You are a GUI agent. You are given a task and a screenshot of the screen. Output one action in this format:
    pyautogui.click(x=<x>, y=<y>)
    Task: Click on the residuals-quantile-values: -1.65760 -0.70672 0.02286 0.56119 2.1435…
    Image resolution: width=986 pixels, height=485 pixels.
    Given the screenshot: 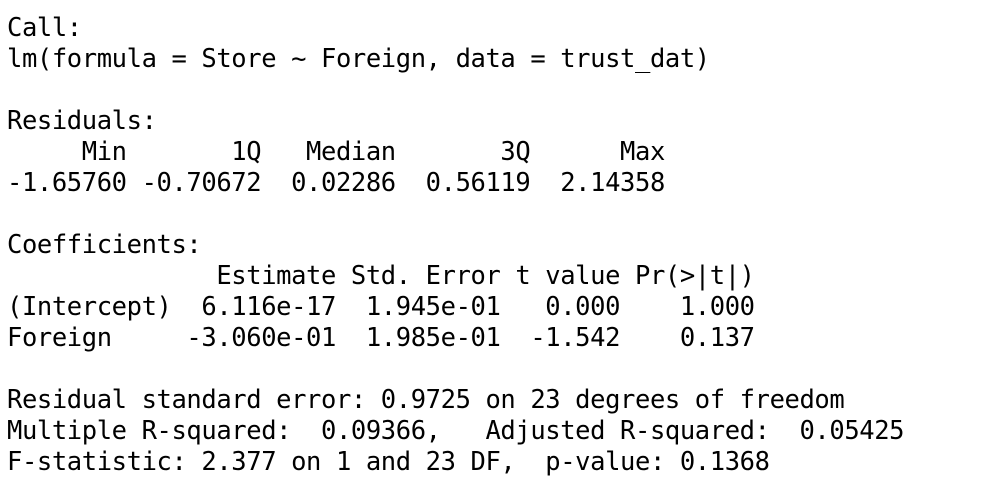 What is the action you would take?
    pyautogui.click(x=343, y=183)
    